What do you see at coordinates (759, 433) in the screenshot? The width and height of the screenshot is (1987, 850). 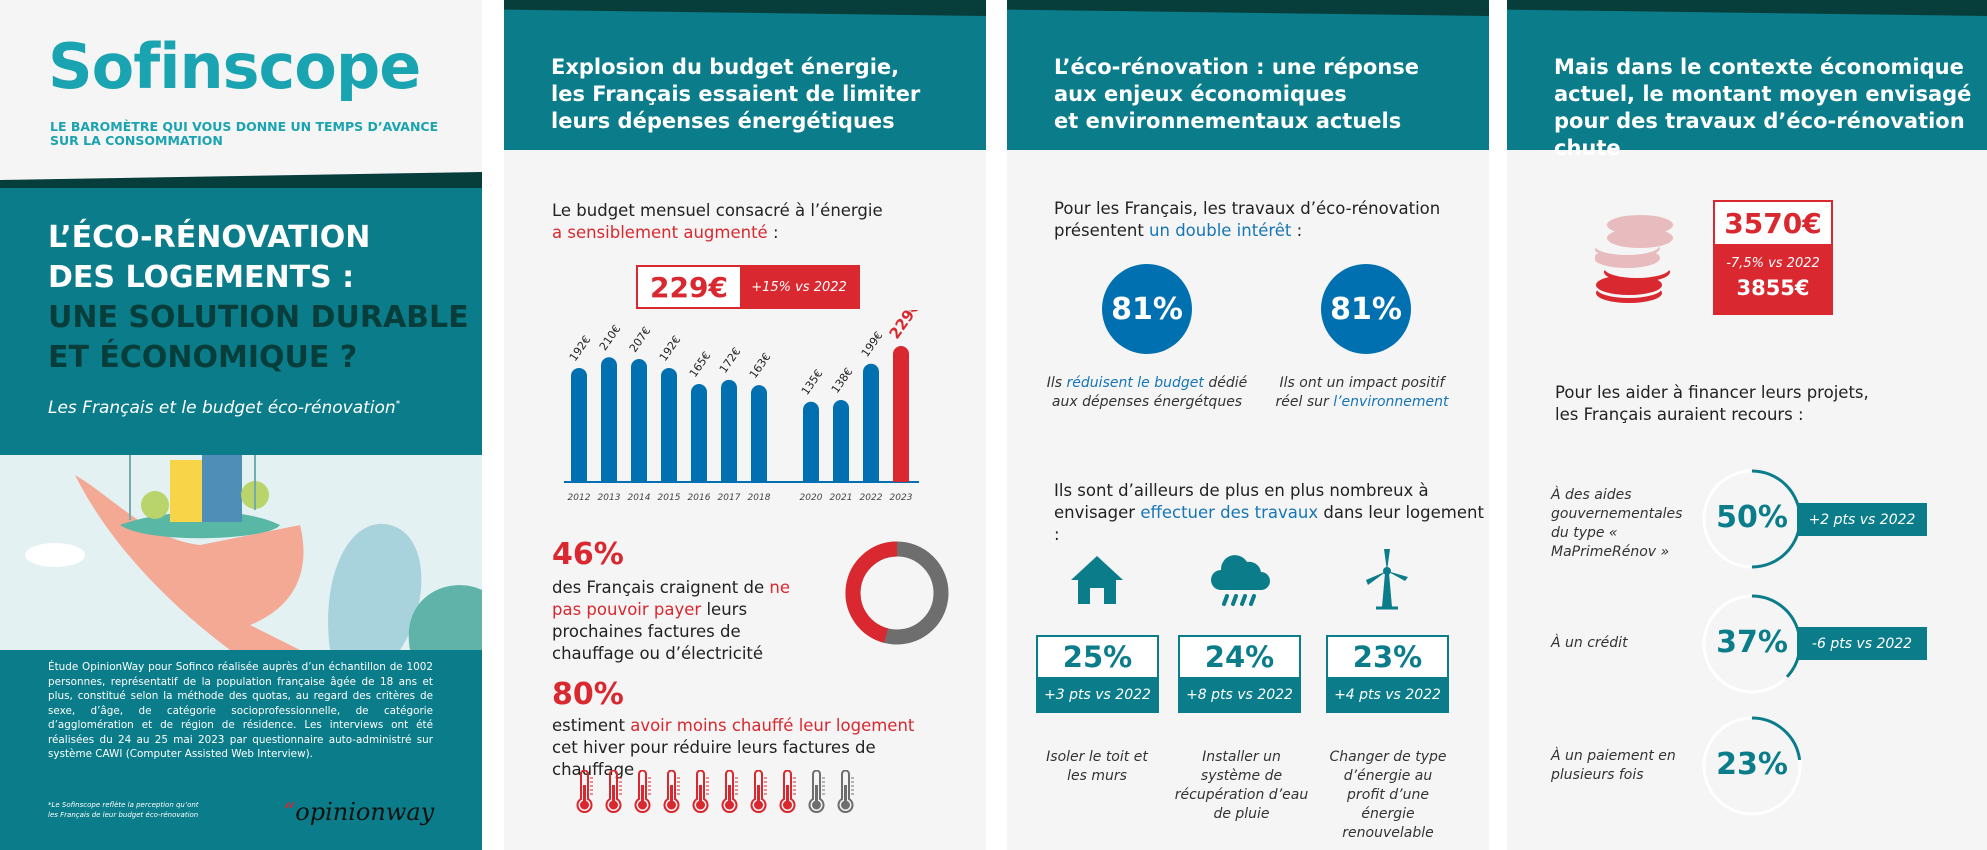 I see `bar-2018` at bounding box center [759, 433].